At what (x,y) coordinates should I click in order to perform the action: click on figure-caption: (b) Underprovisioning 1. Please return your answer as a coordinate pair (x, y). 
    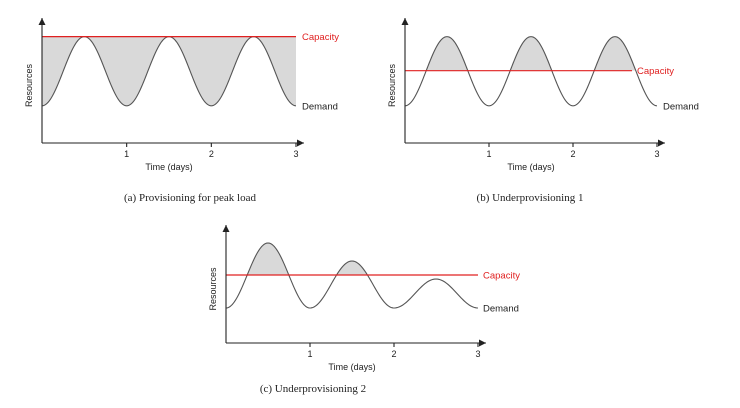
    Looking at the image, I should click on (530, 198).